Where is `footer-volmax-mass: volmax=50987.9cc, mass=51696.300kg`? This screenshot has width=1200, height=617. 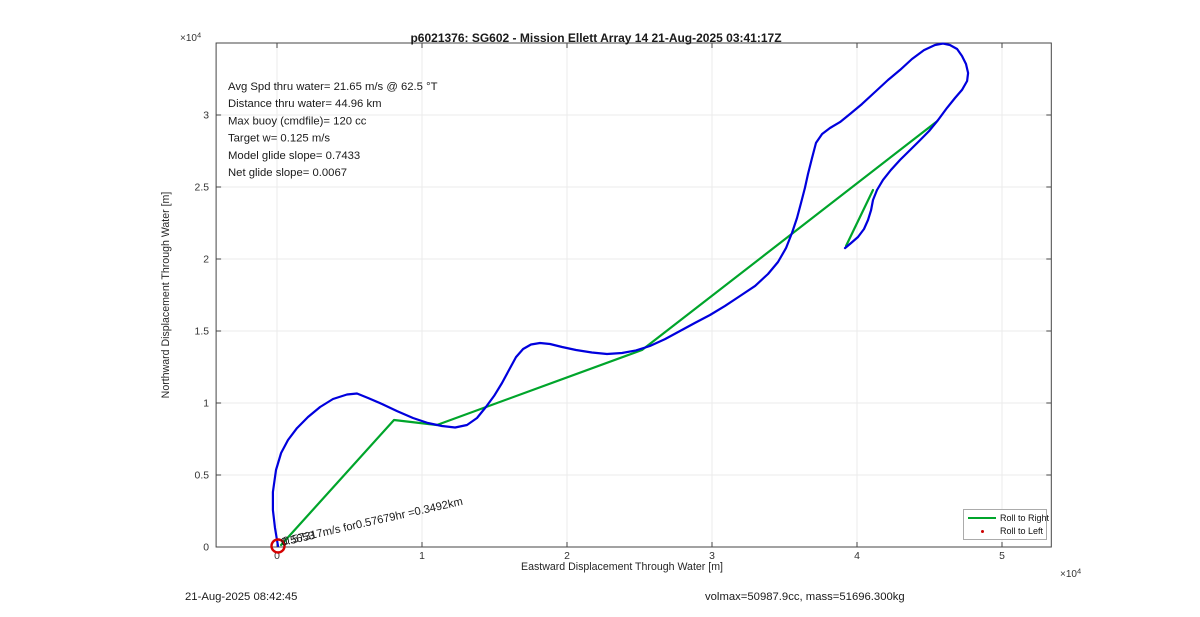
footer-volmax-mass: volmax=50987.9cc, mass=51696.300kg is located at coordinates (805, 597).